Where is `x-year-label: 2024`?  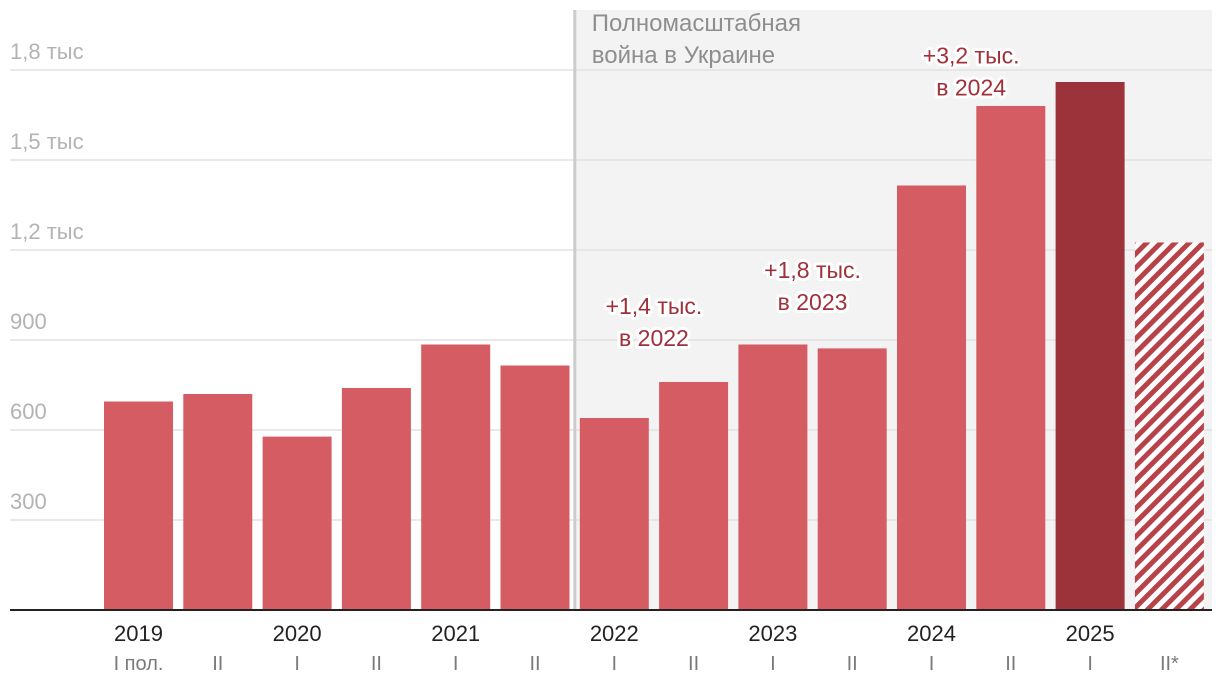
x-year-label: 2024 is located at coordinates (931, 633).